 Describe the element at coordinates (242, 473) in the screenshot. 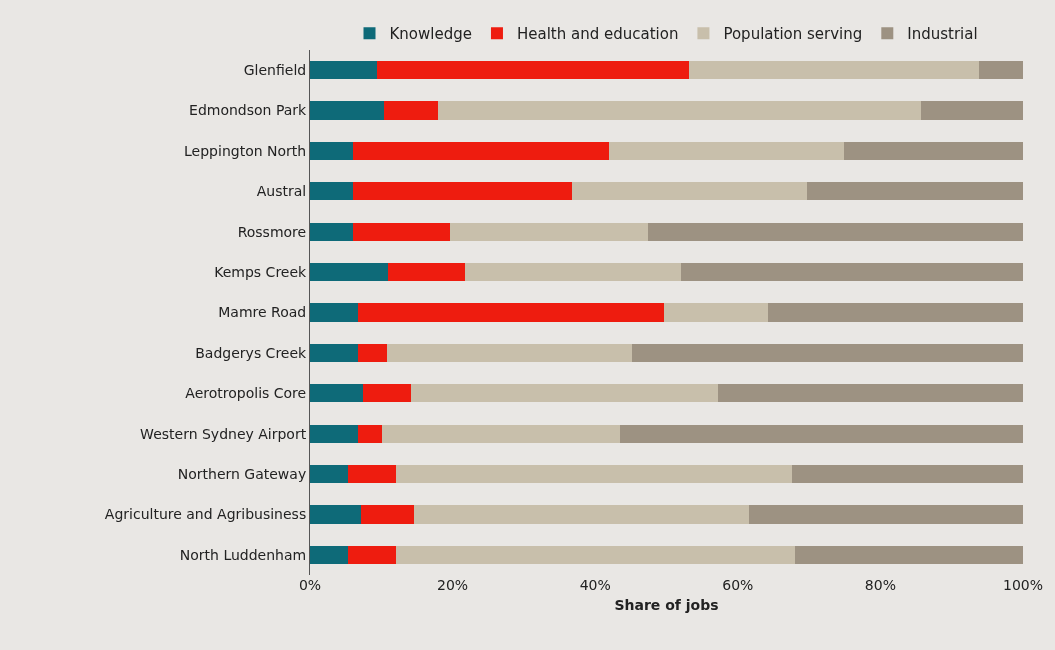

I see `y-tick-label: Northern Gateway` at that location.